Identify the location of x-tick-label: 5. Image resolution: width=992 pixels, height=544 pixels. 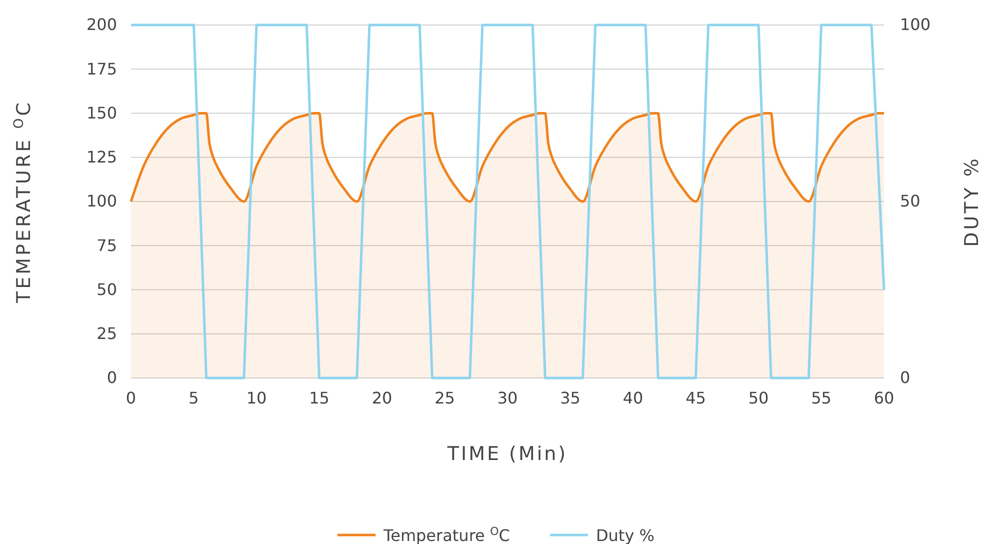
(193, 398).